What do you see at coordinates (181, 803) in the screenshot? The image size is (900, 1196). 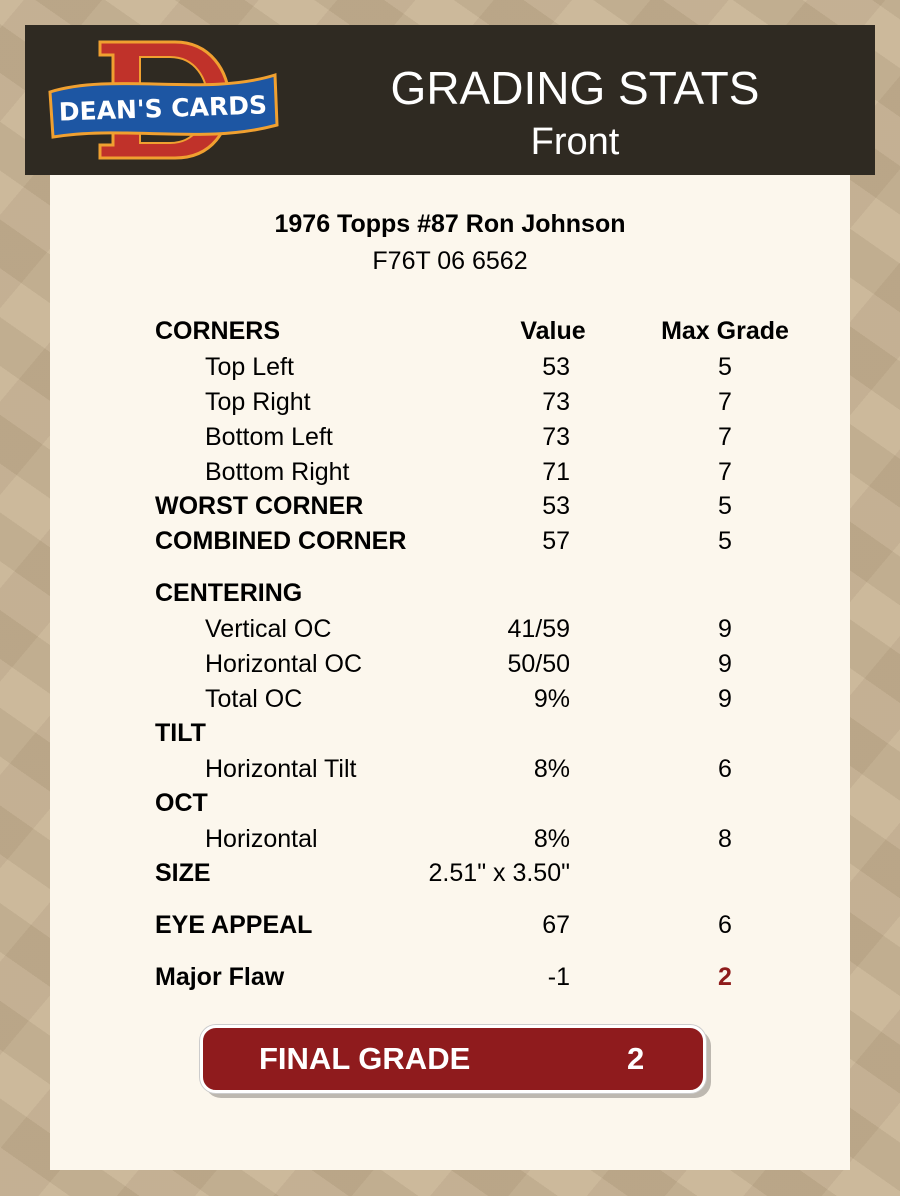 I see `row-label: OCT` at bounding box center [181, 803].